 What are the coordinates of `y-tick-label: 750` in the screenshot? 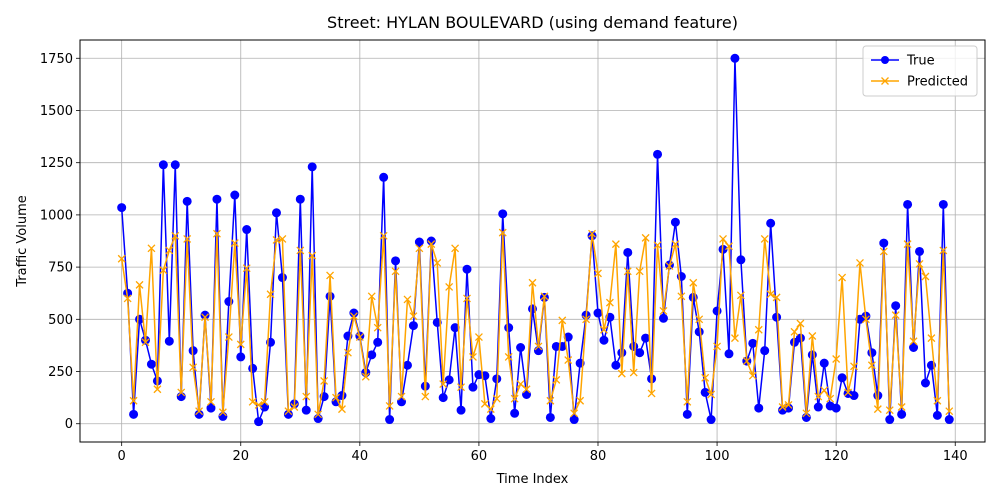 It's located at (60, 268).